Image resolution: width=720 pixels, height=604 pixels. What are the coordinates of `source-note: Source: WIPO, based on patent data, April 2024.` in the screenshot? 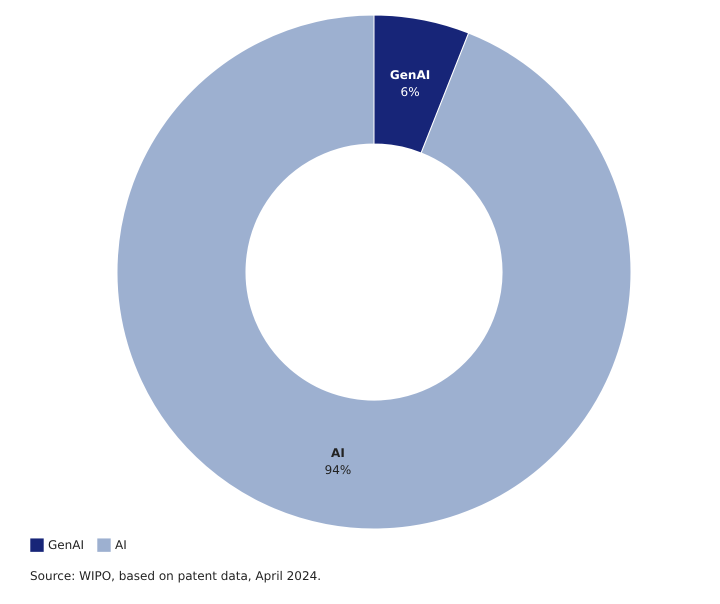 It's located at (176, 576).